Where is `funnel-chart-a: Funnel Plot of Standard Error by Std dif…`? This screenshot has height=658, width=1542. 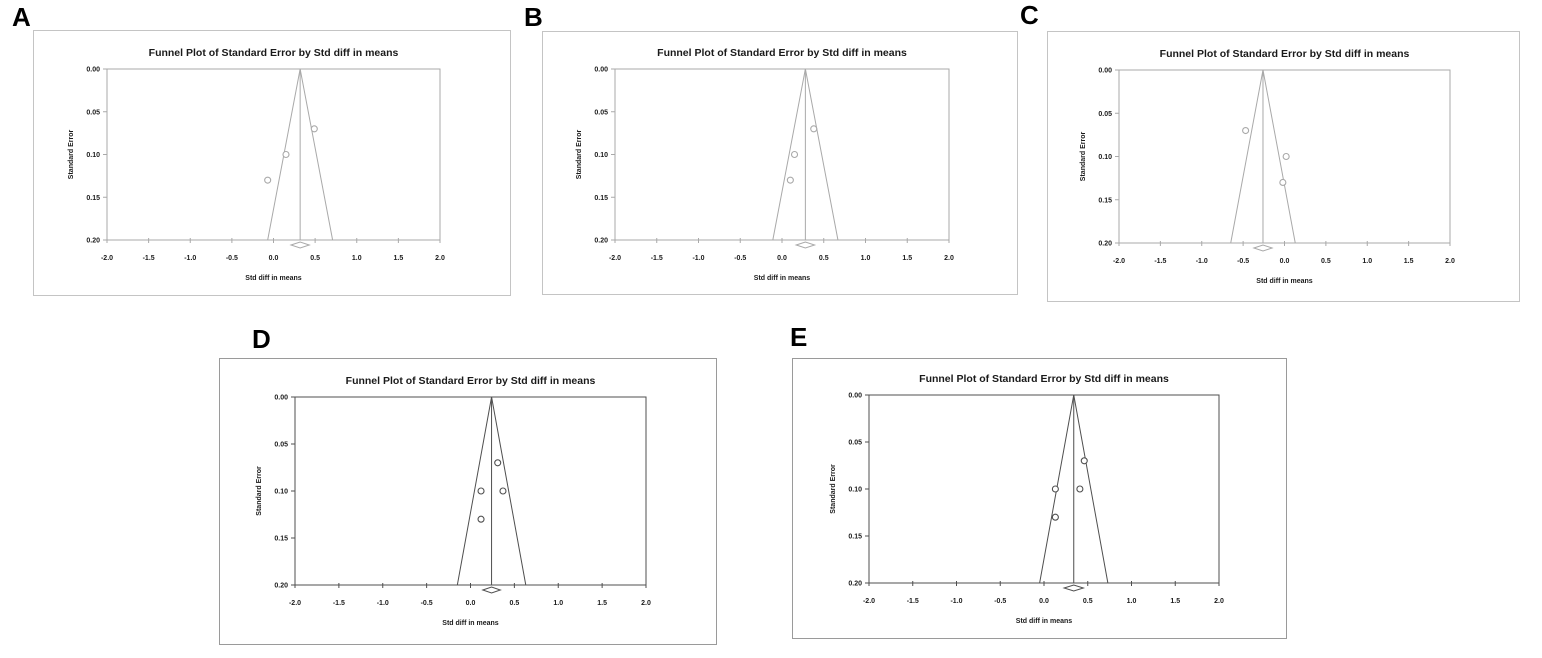
funnel-chart-a: Funnel Plot of Standard Error by Std dif… is located at coordinates (256, 164).